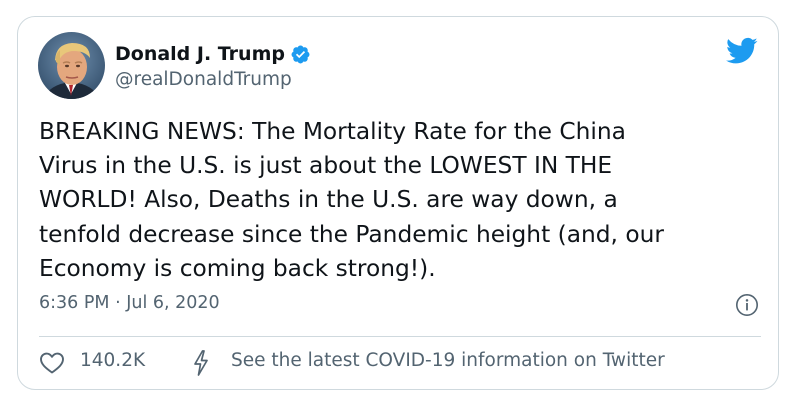  I want to click on author-display-name: Donald J. Trump, so click(200, 54).